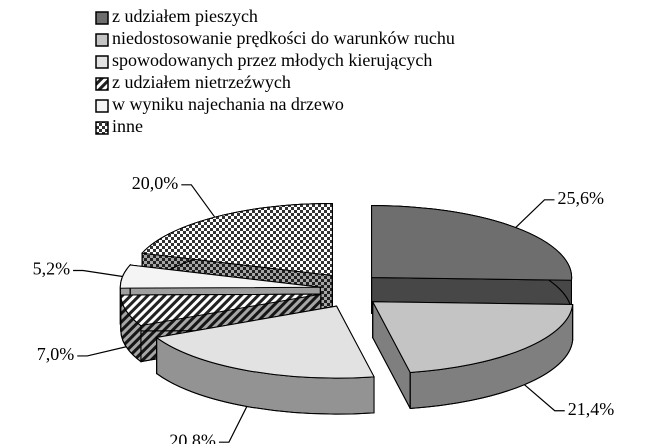 The height and width of the screenshot is (444, 649). Describe the element at coordinates (201, 82) in the screenshot. I see `legend-label: z udziałem nietrzeźwych` at that location.